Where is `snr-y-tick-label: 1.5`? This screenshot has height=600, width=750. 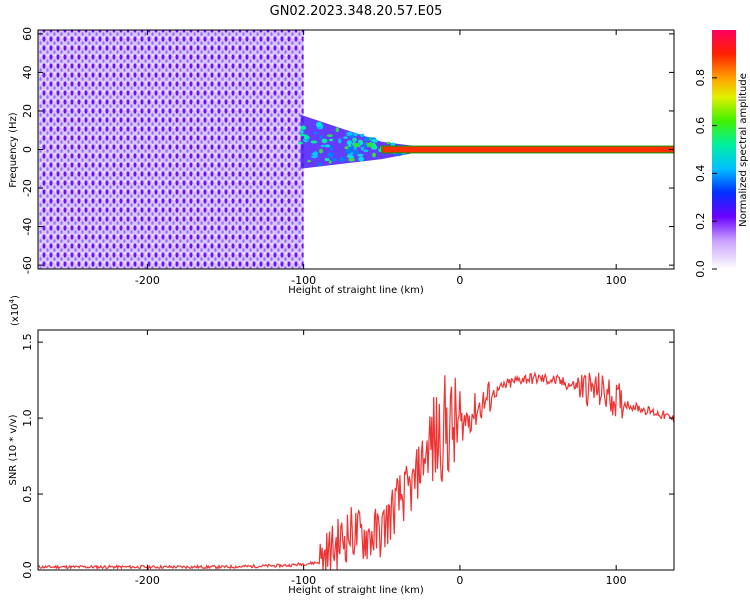 snr-y-tick-label: 1.5 is located at coordinates (27, 342).